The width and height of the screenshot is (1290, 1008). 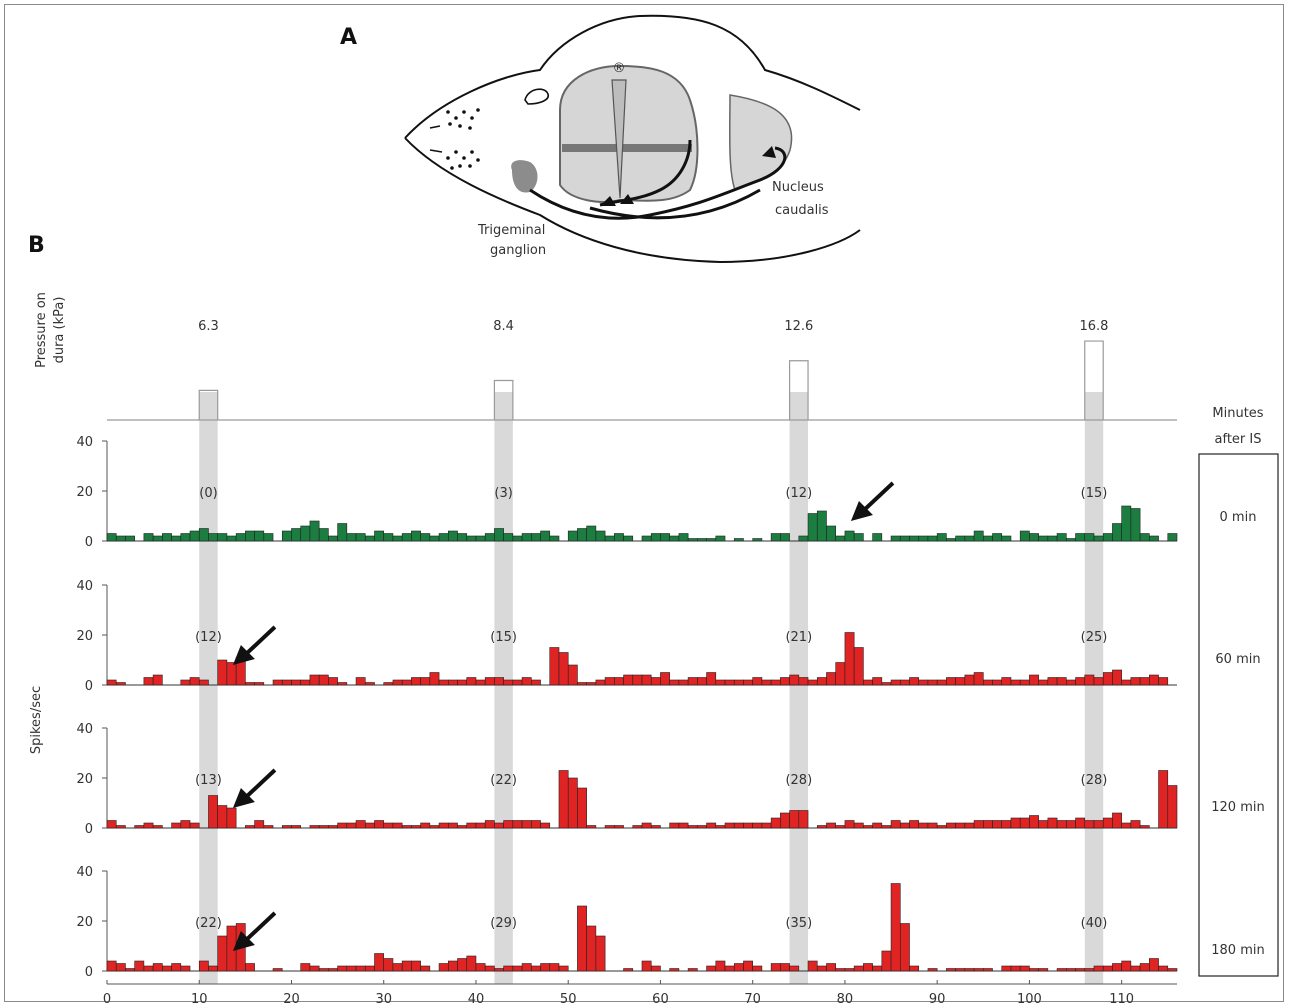 I want to click on bar-row4-bin1, so click(x=120, y=967).